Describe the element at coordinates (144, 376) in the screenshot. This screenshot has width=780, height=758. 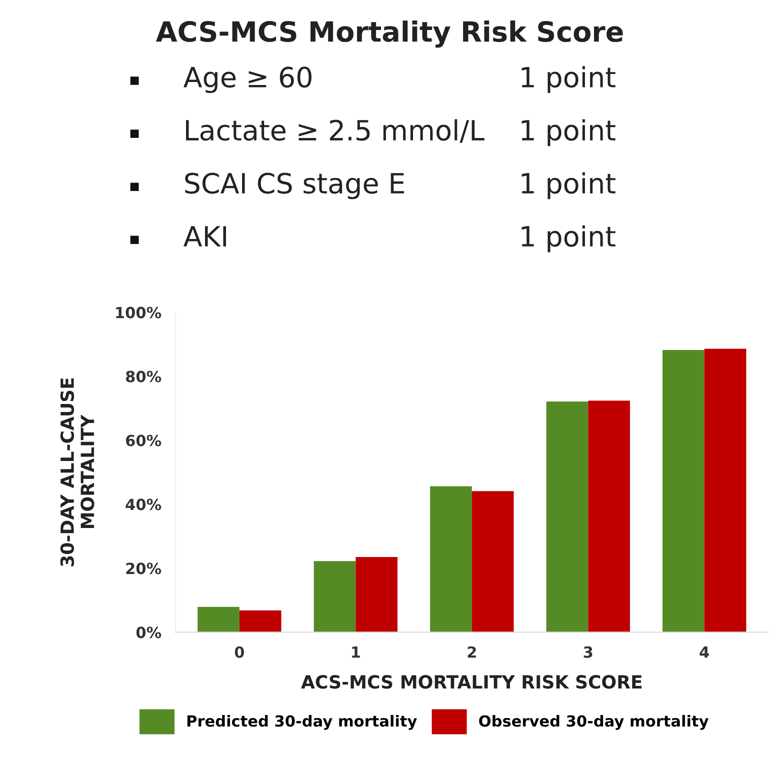
I see `y-tick-label: 80%` at that location.